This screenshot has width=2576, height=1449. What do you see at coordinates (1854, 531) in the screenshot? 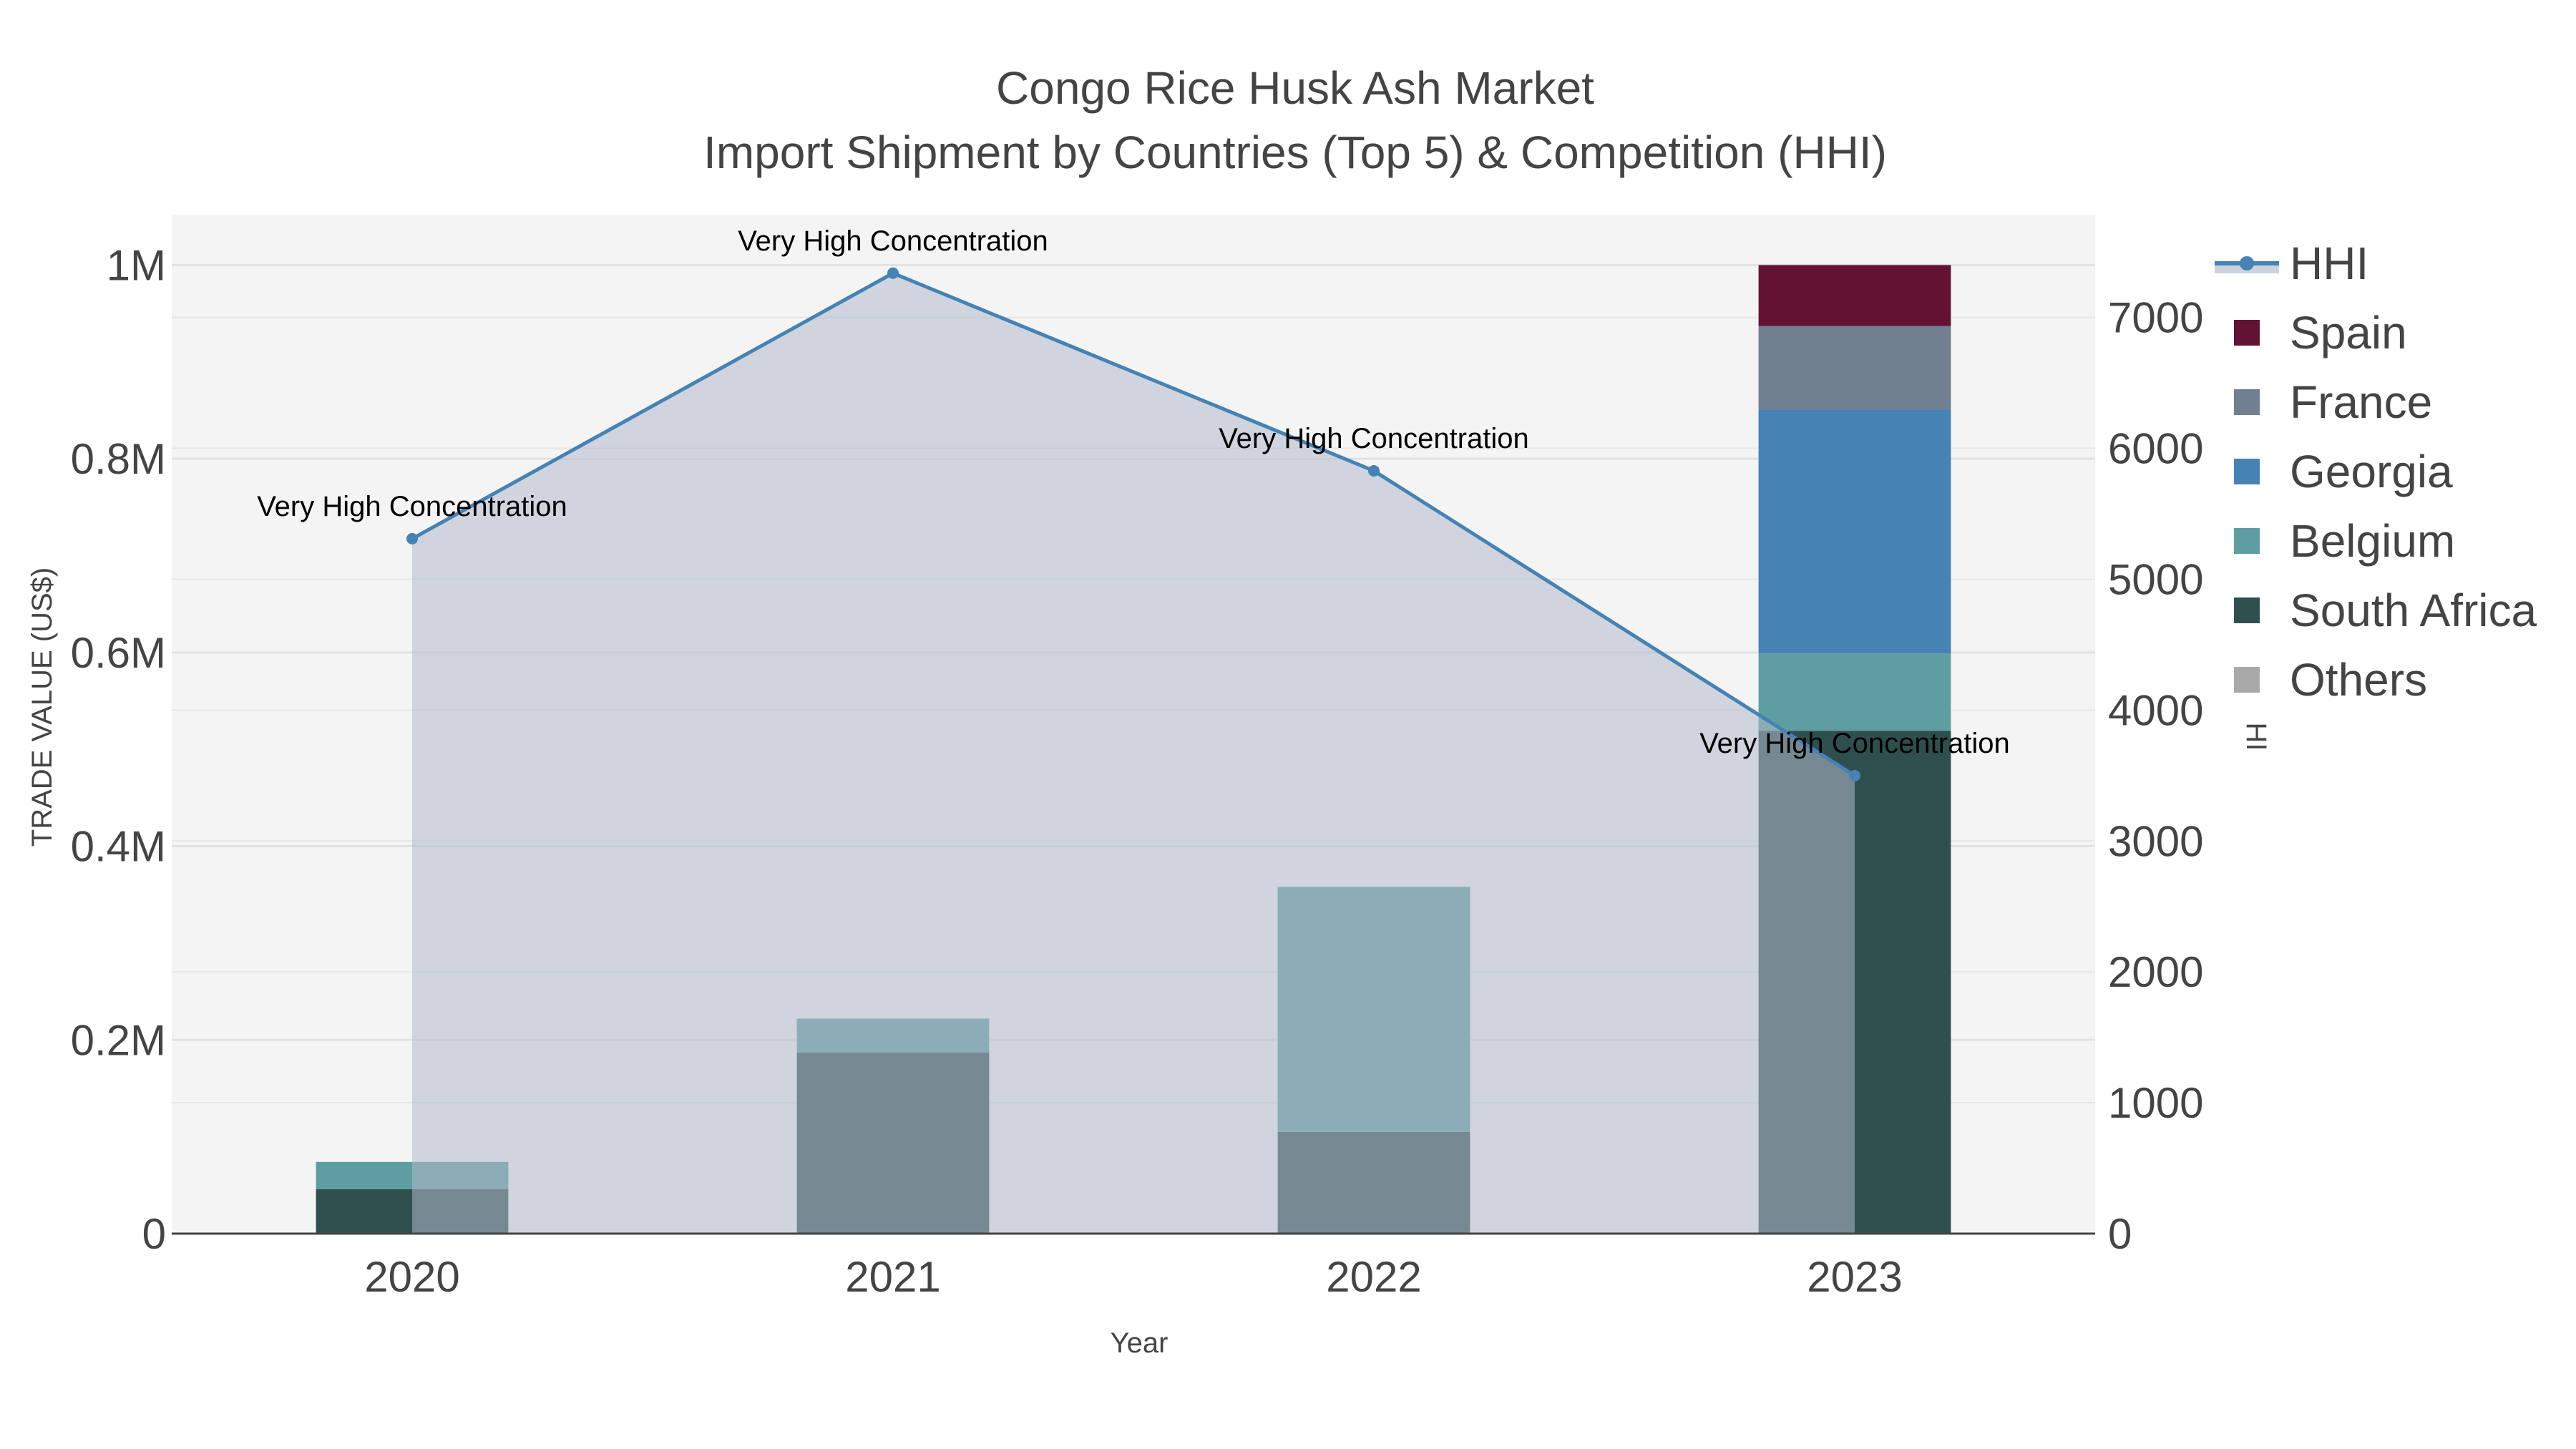
I see `bar-segment-georgia` at bounding box center [1854, 531].